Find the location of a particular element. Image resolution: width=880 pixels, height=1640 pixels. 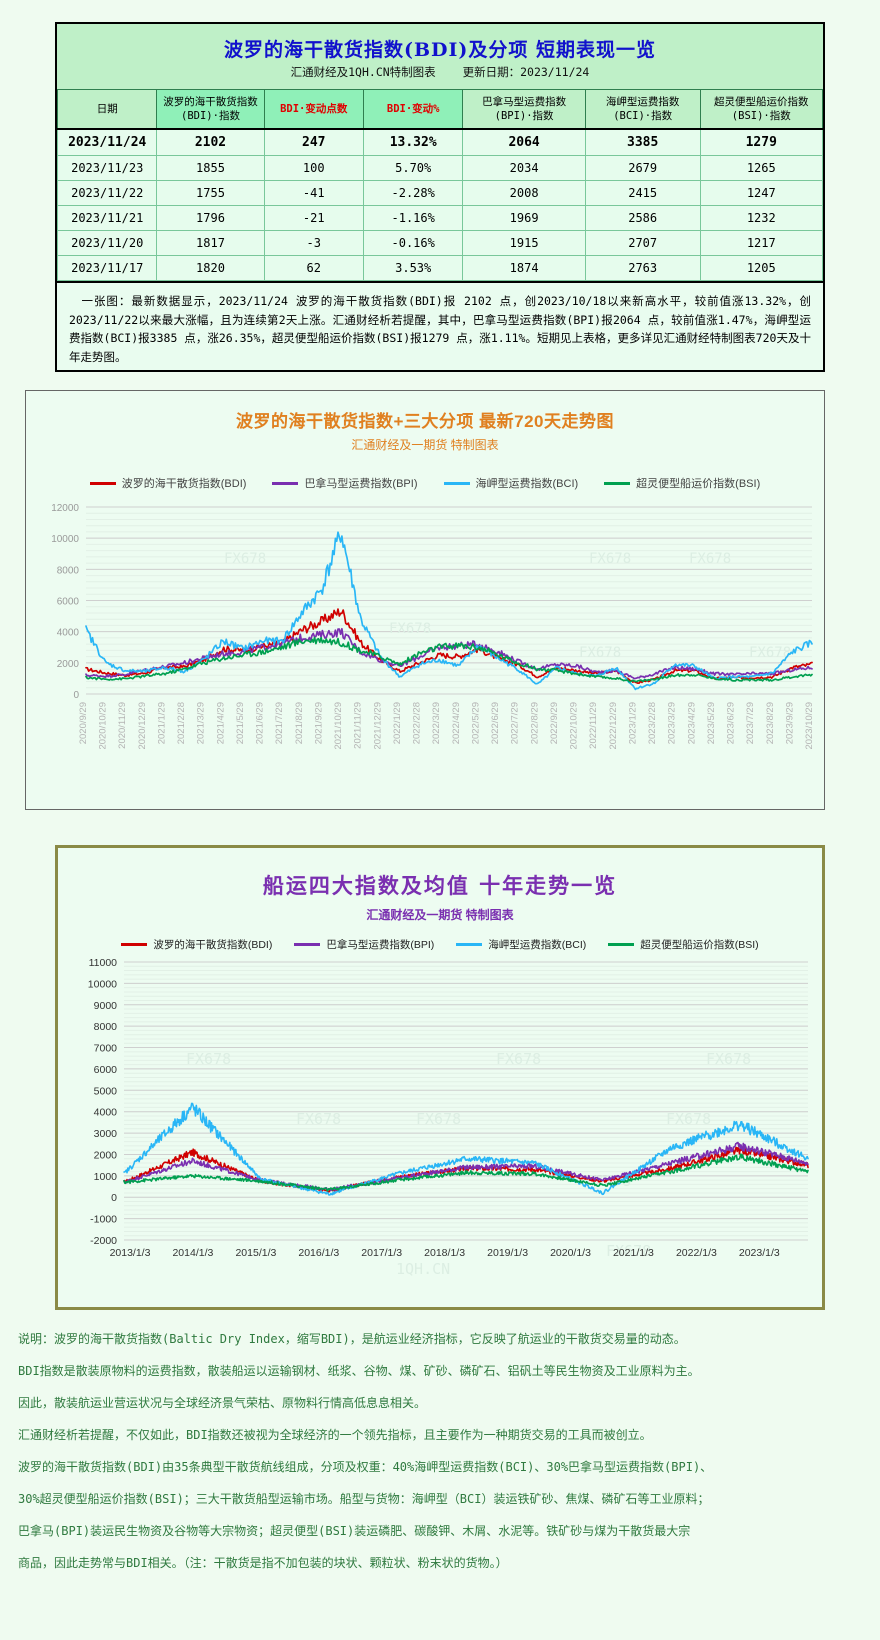

table-cell-r5-c2: 62 is located at coordinates (313, 268).